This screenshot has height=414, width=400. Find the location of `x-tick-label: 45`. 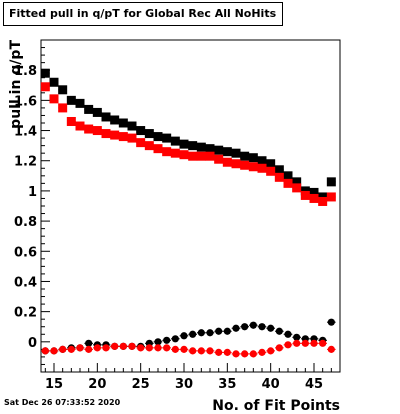

x-tick-label: 45 is located at coordinates (314, 384).